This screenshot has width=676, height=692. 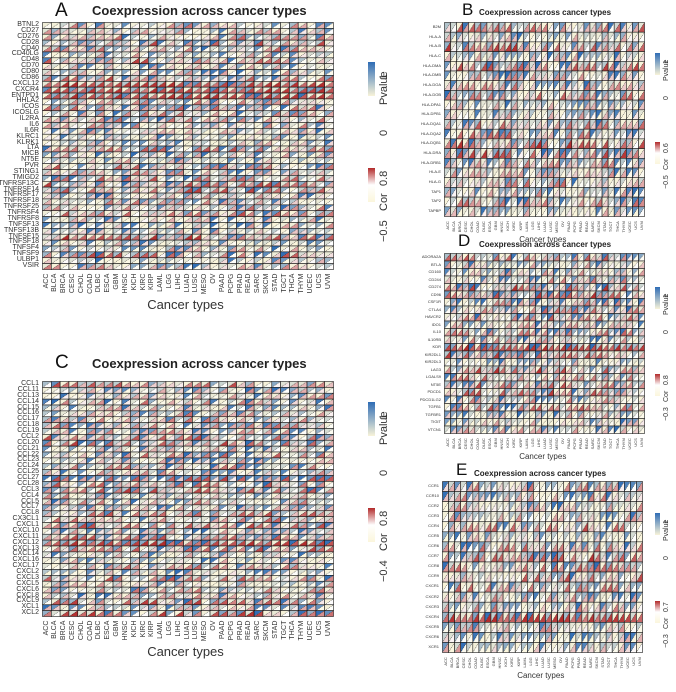 What do you see at coordinates (25, 530) in the screenshot?
I see `row-label-cxcl10: CXCL10` at bounding box center [25, 530].